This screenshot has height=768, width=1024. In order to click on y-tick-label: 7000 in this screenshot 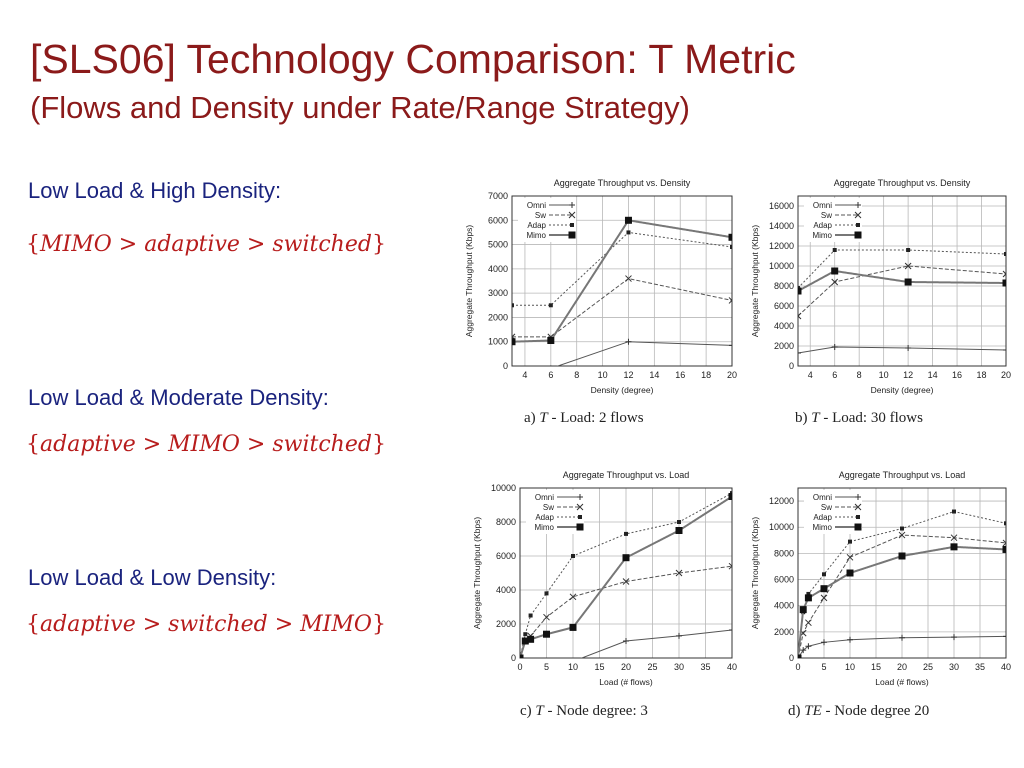, I will do `click(498, 196)`.